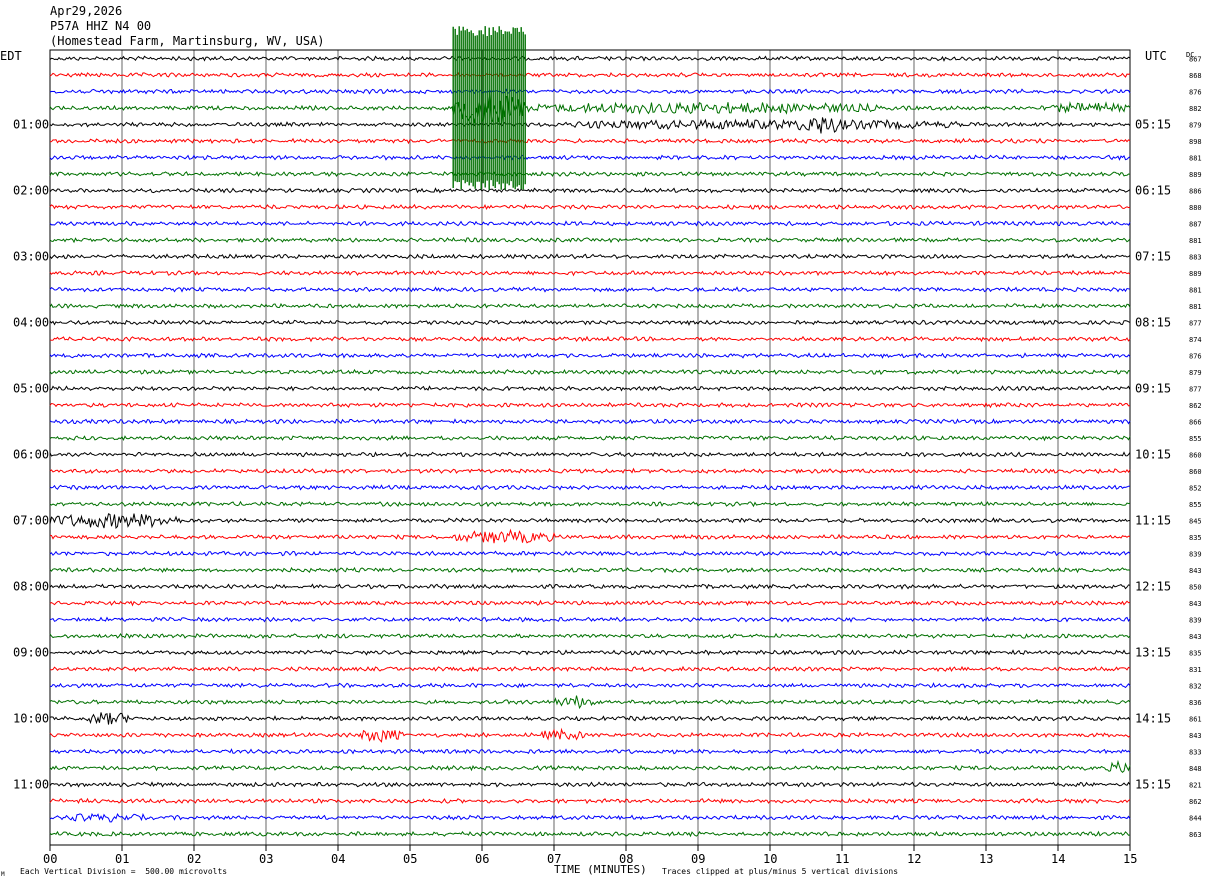 Image resolution: width=1210 pixels, height=886 pixels. I want to click on right-hour-label: 08:15, so click(1153, 323).